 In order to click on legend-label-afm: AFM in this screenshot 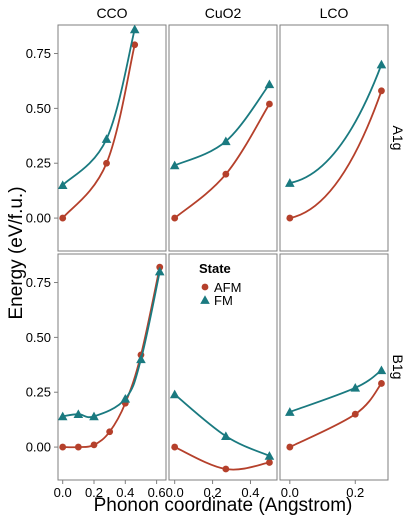, I will do `click(227, 287)`.